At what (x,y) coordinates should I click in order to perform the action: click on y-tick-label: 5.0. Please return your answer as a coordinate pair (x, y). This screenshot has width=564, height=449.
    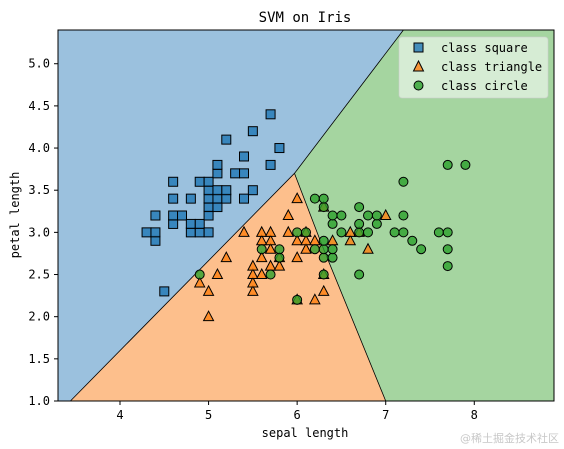
    Looking at the image, I should click on (39, 64).